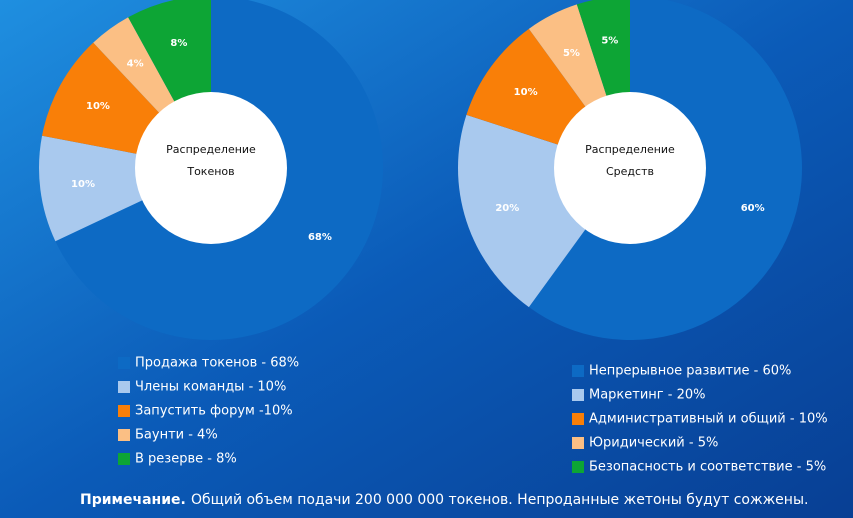 This screenshot has height=518, width=853. Describe the element at coordinates (214, 411) in the screenshot. I see `legend-label: Запустить форум -10%` at that location.